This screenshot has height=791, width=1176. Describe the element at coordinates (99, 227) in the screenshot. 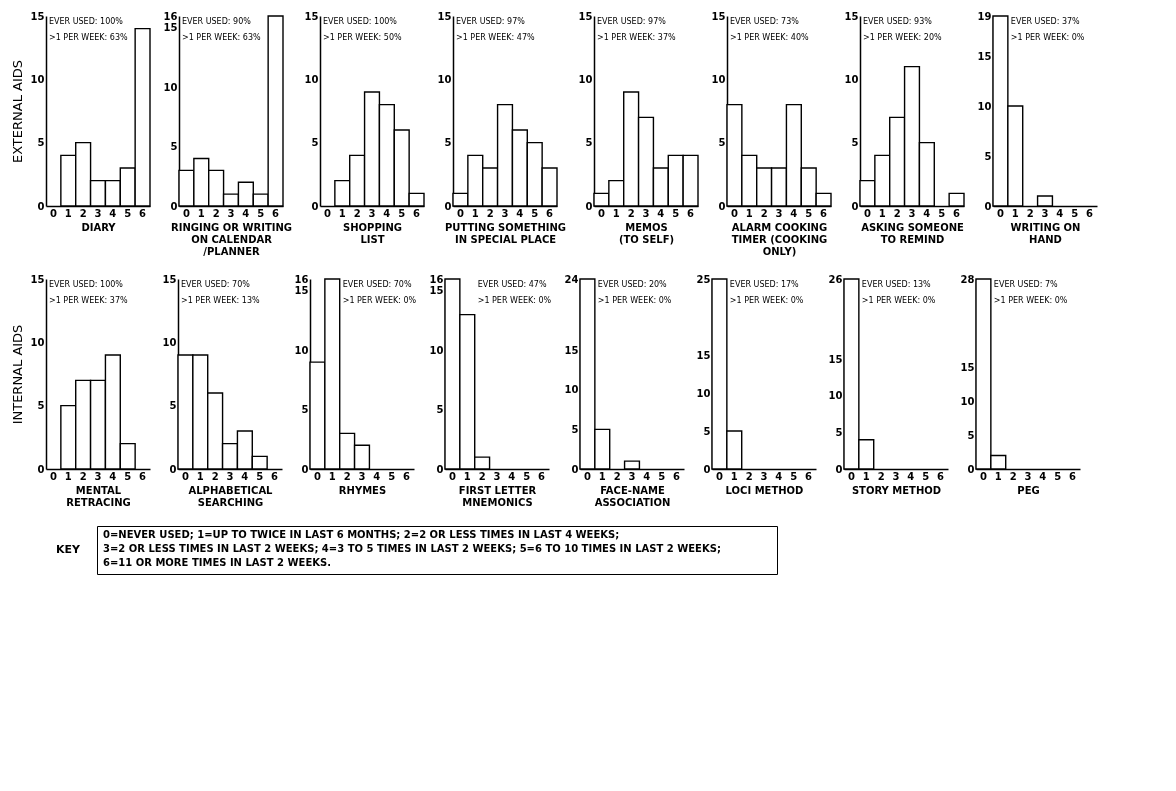

I see `x-axis-title: DIARY` at that location.